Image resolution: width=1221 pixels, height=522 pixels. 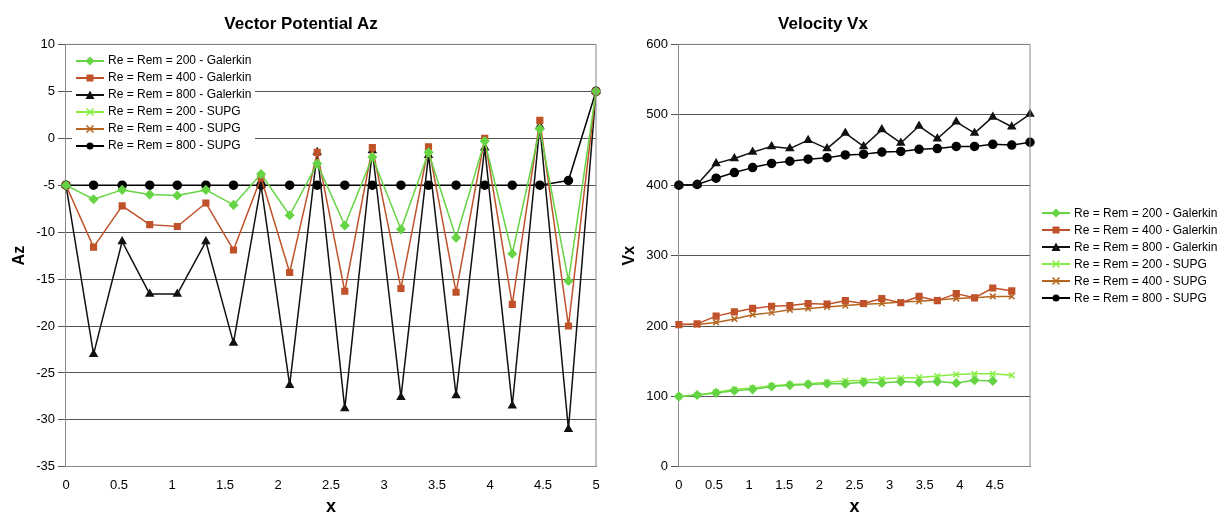 What do you see at coordinates (45, 231) in the screenshot?
I see `y-tick-label: -10` at bounding box center [45, 231].